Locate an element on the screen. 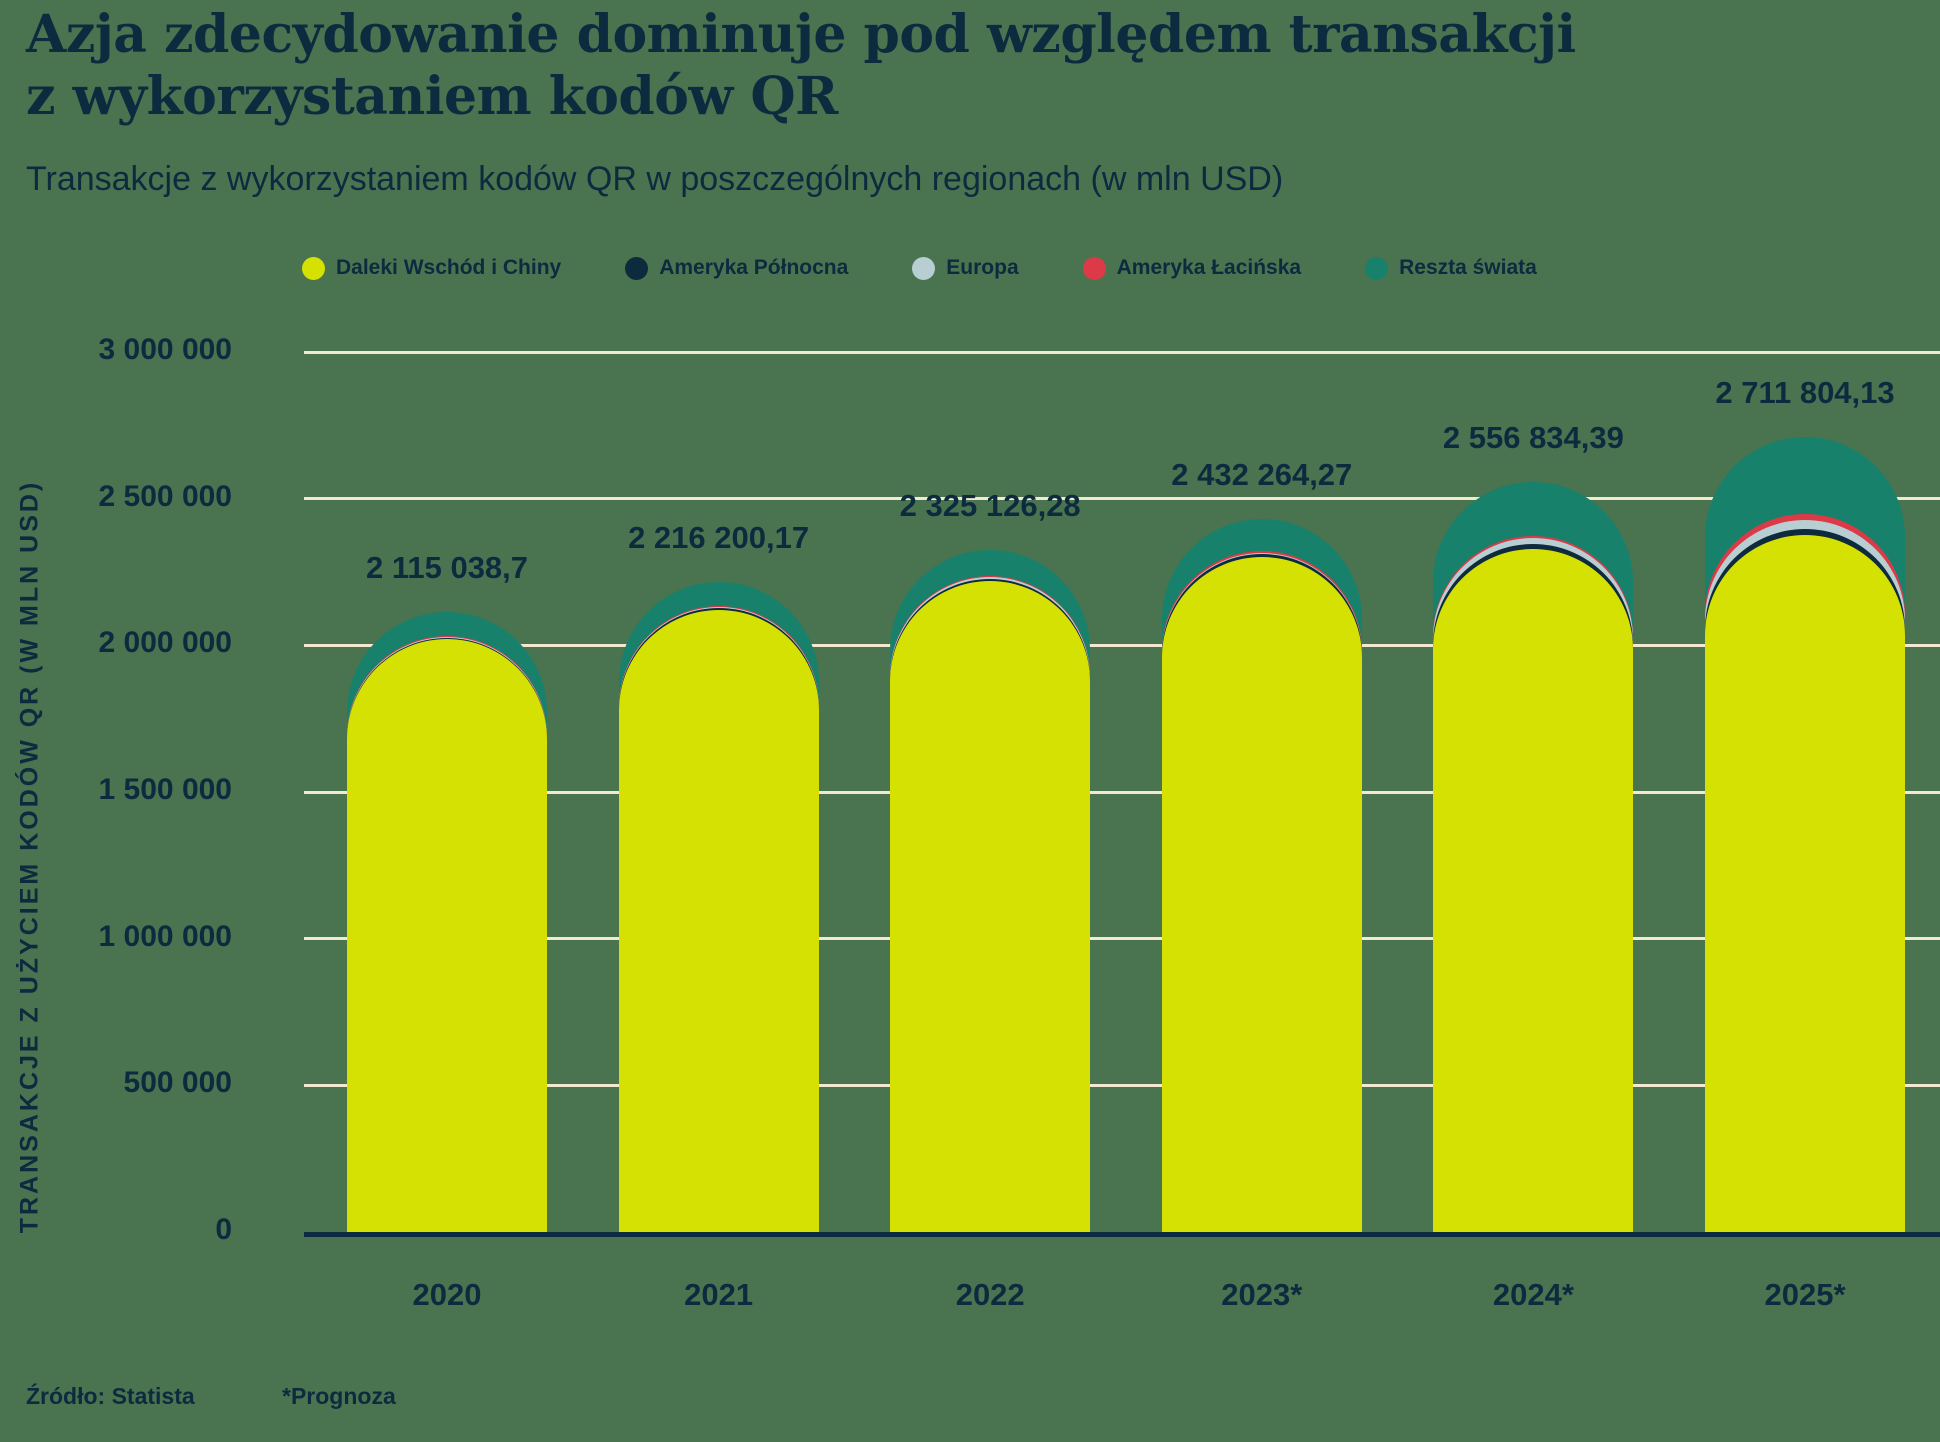  x-axis-label: 2021 is located at coordinates (719, 1294).